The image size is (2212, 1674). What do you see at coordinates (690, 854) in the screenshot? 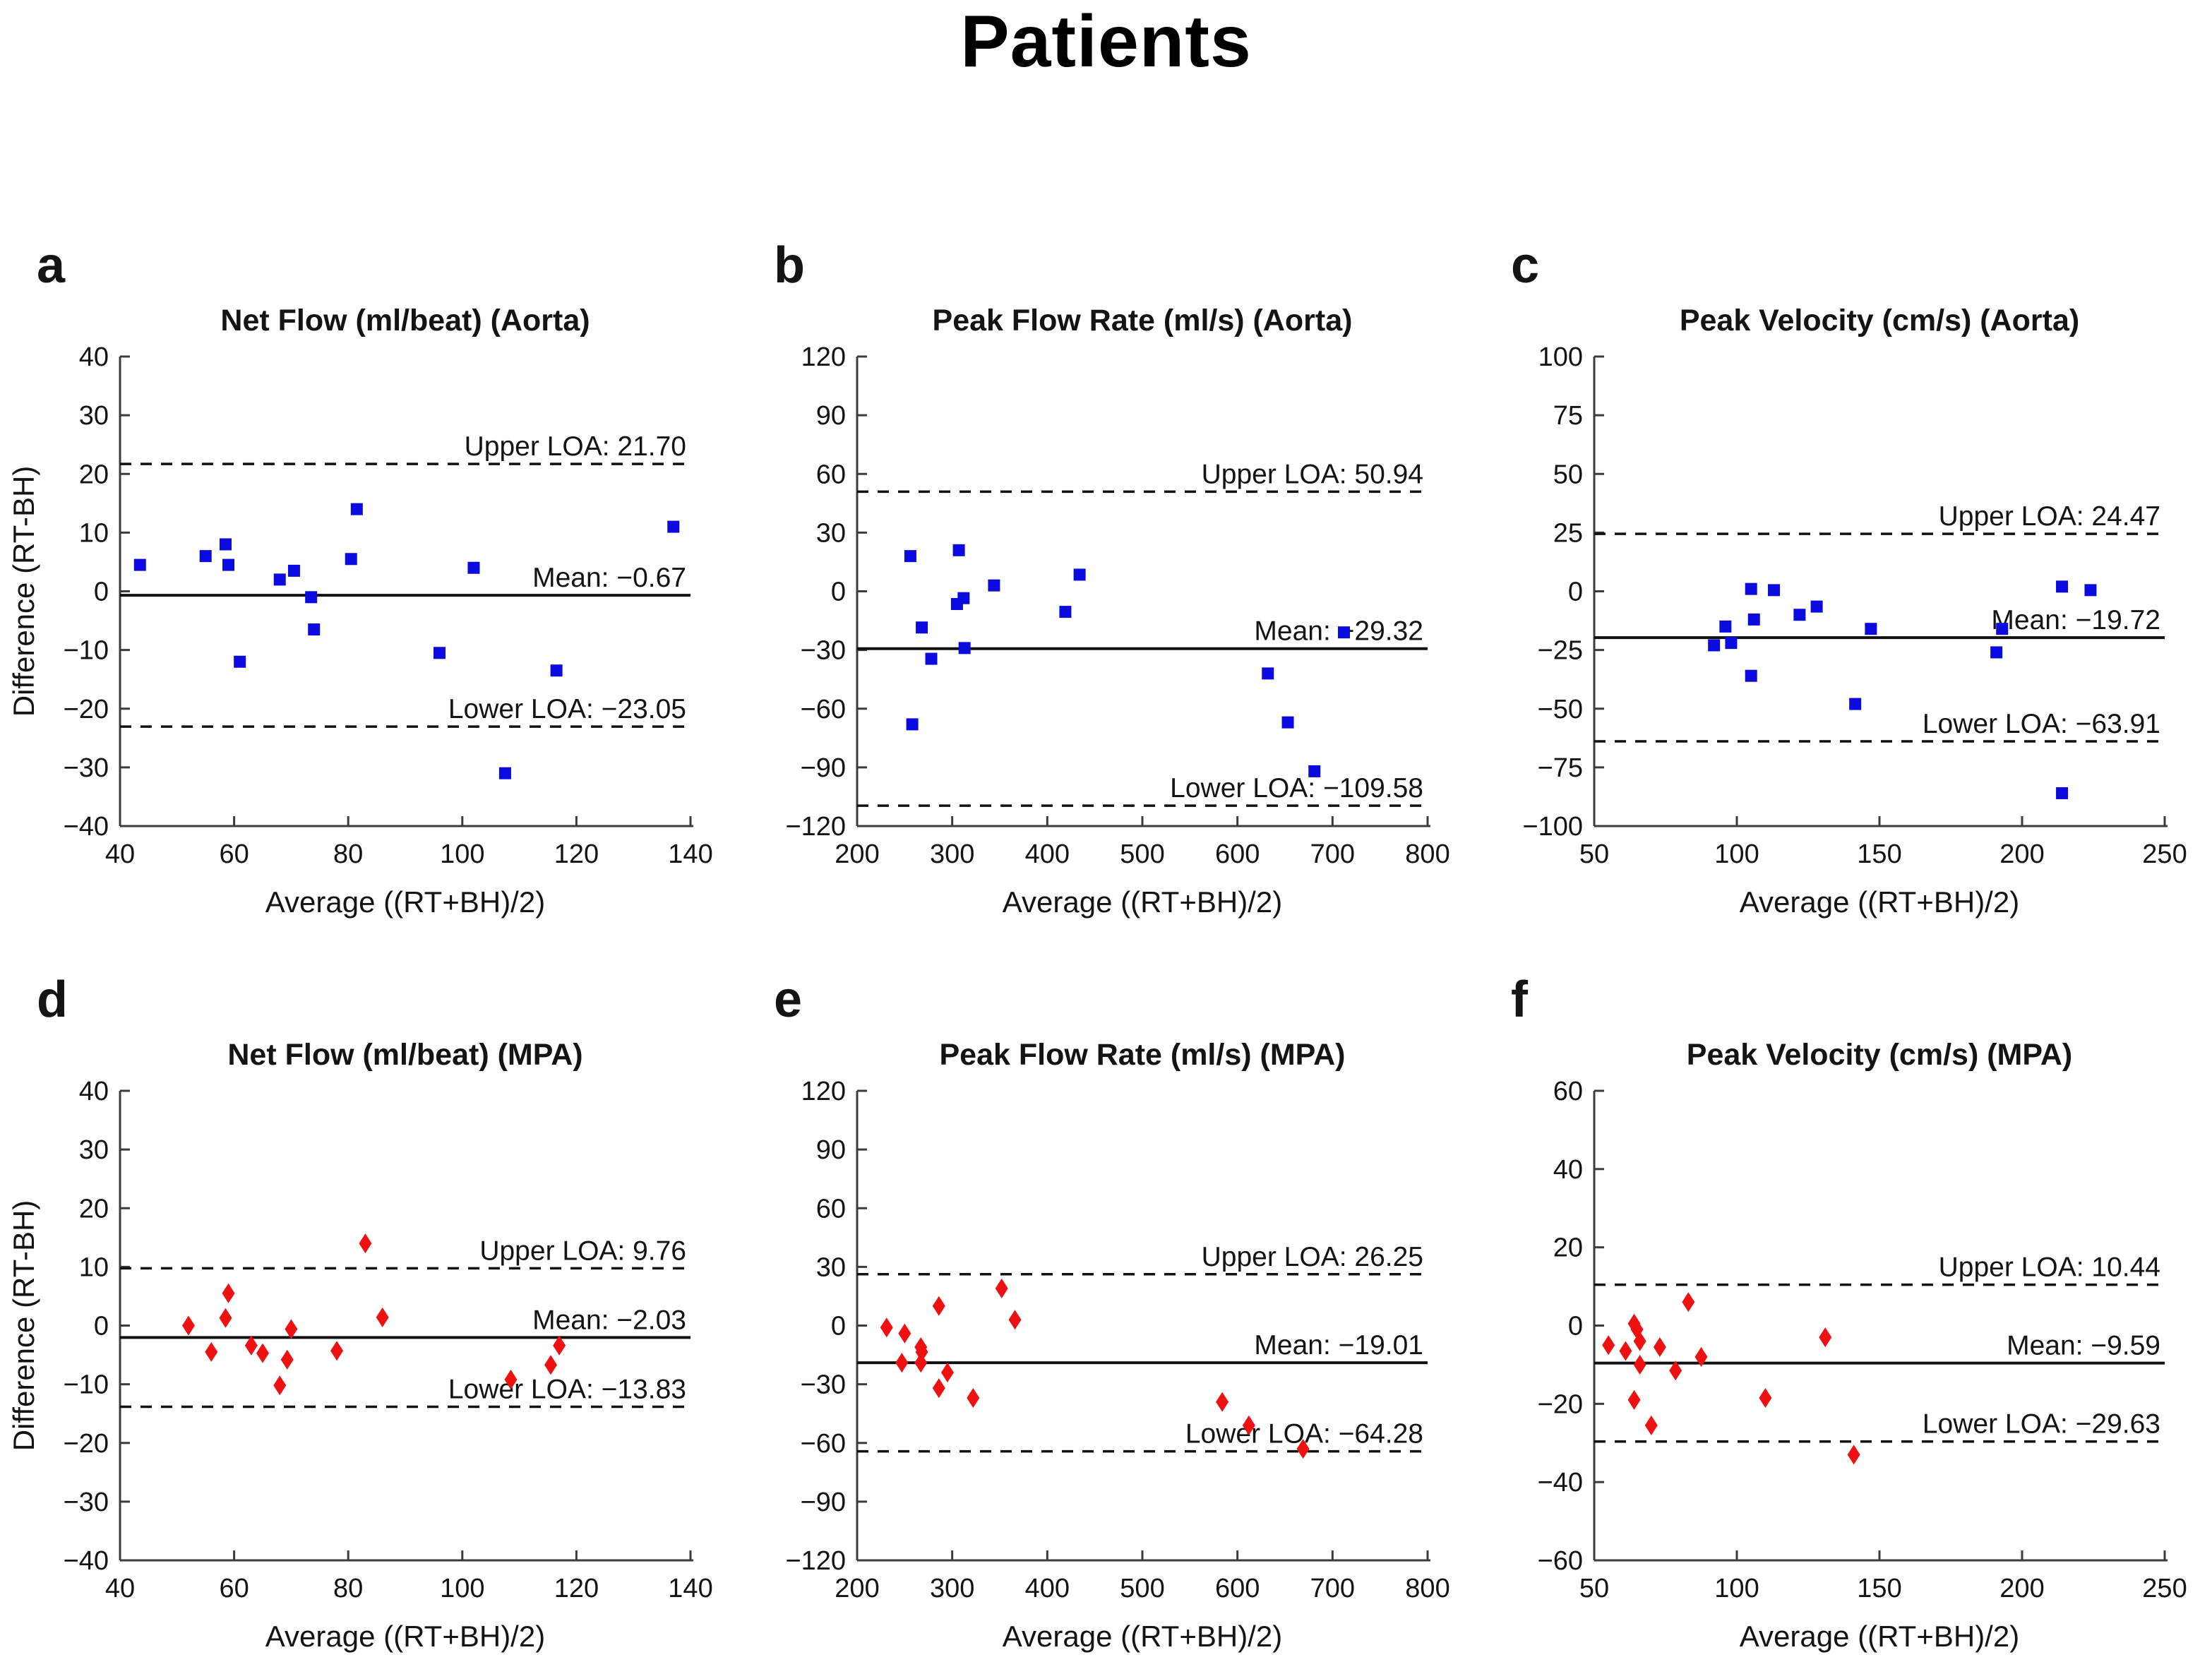
I see `x-tick-label: 140` at bounding box center [690, 854].